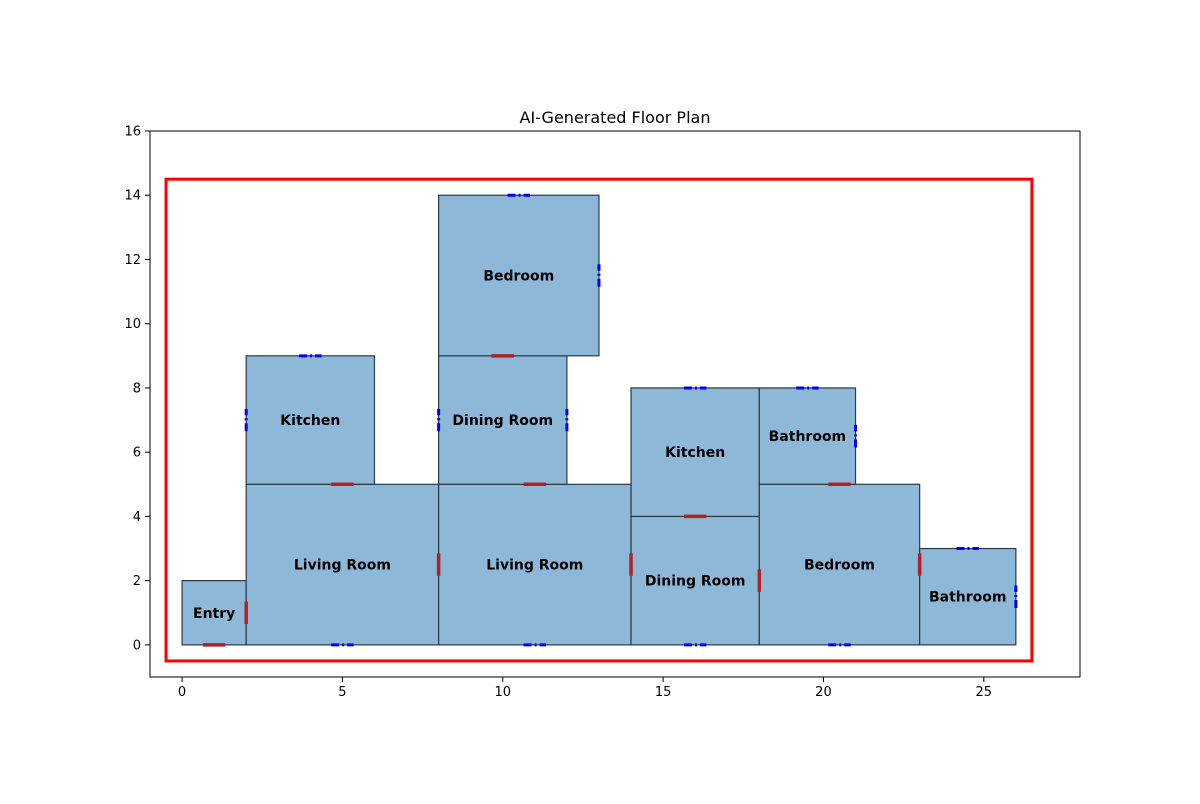 The image size is (1200, 804). Describe the element at coordinates (984, 692) in the screenshot. I see `x-tick-label: 25` at that location.